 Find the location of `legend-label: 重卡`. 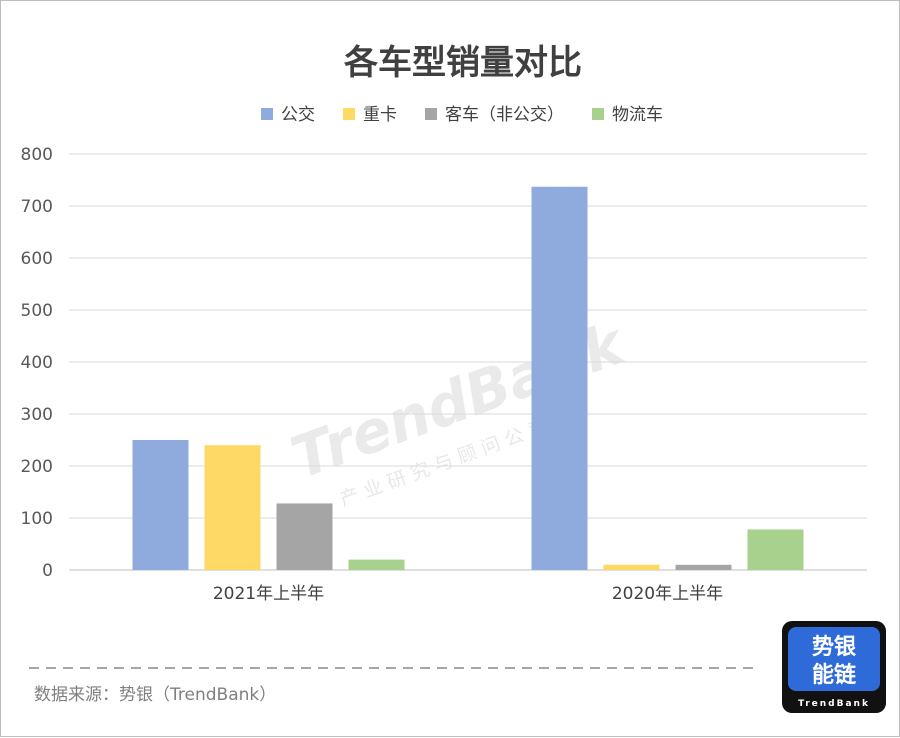

legend-label: 重卡 is located at coordinates (380, 115).